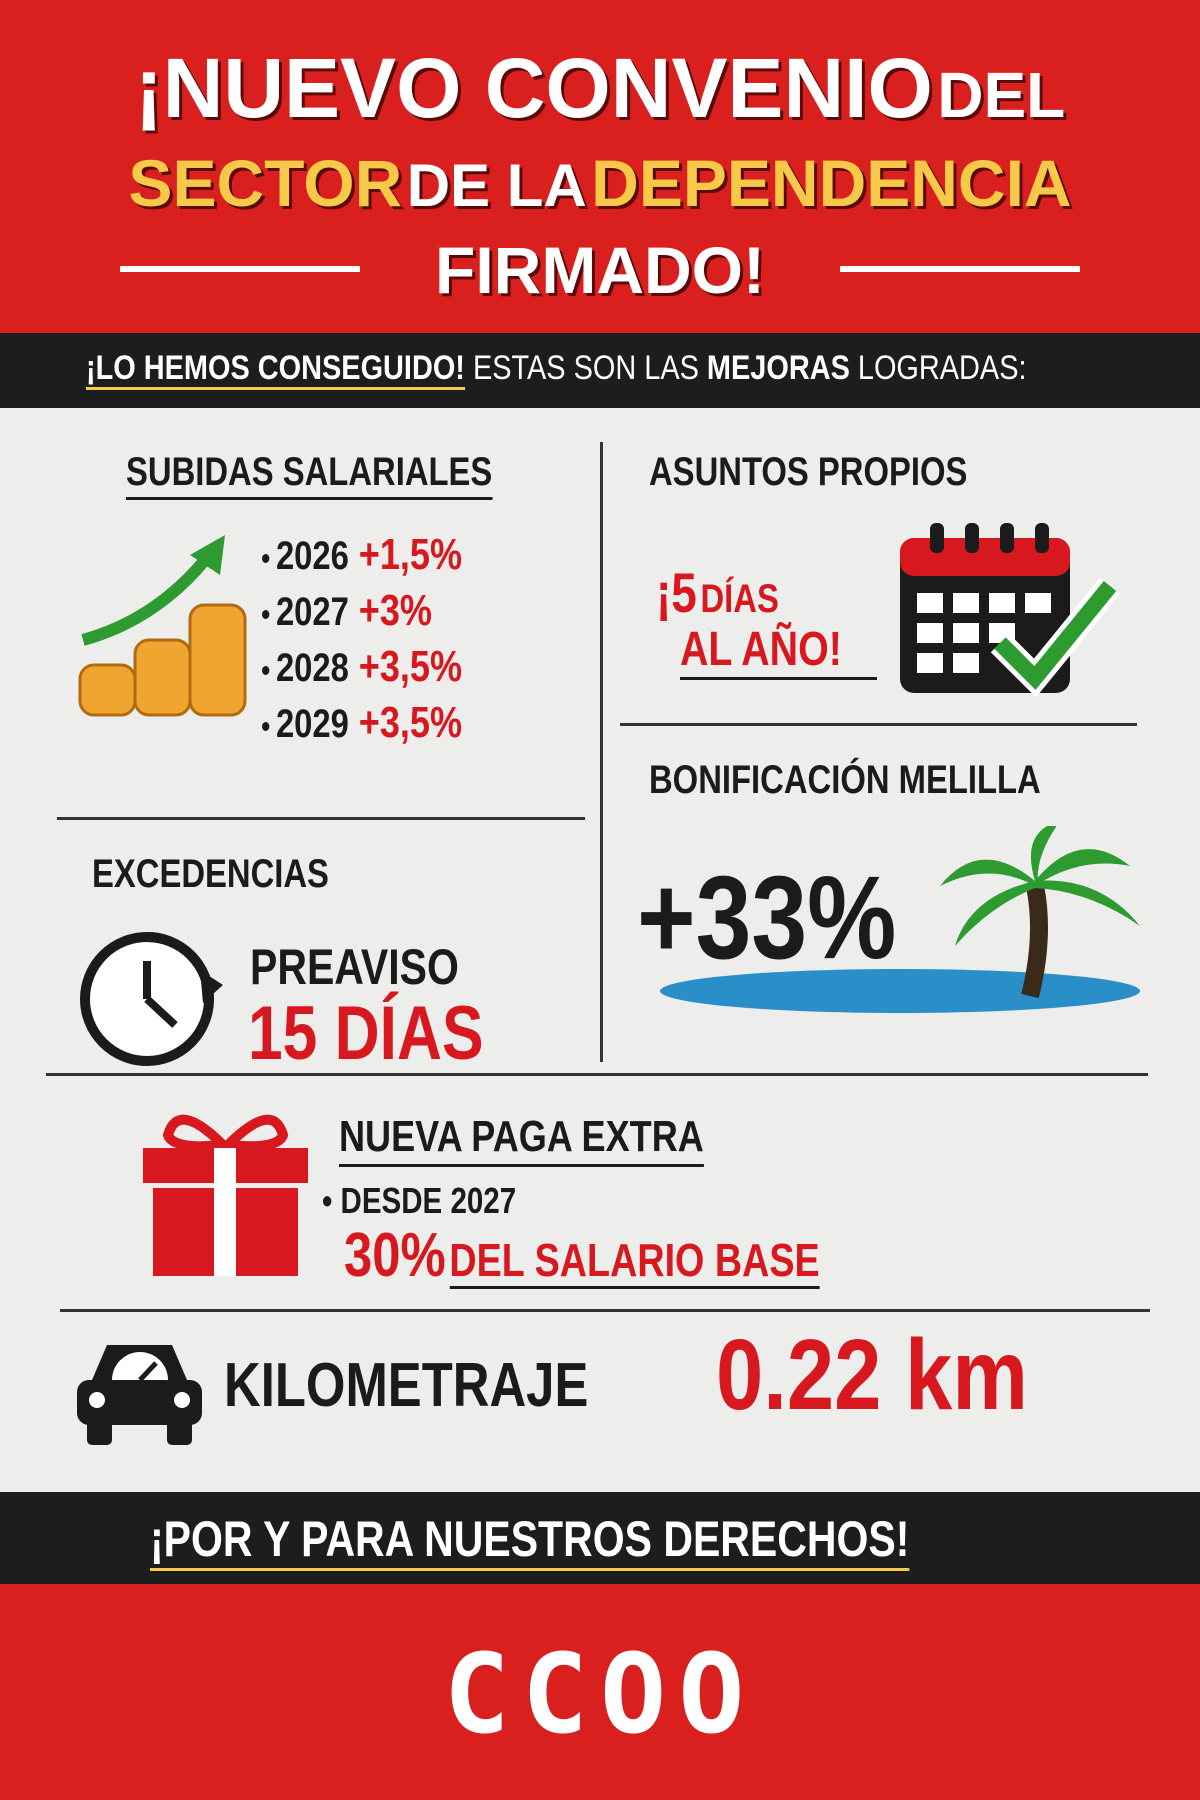  I want to click on salary-item: 2027 +3%, so click(384, 614).